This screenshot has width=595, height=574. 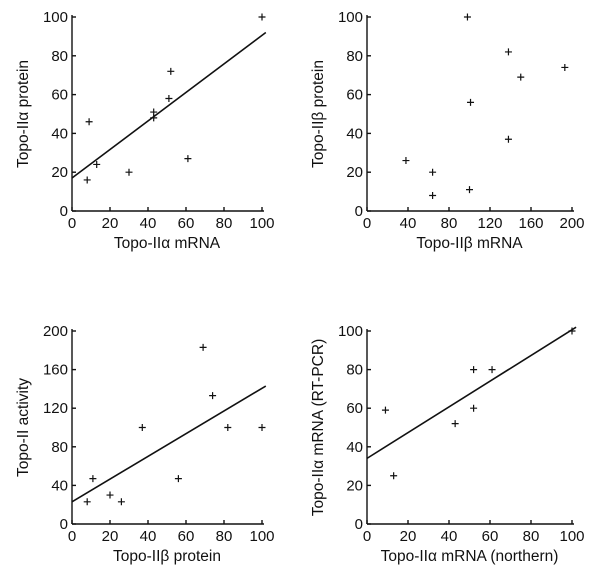 What do you see at coordinates (571, 223) in the screenshot?
I see `x-tick-label: 200` at bounding box center [571, 223].